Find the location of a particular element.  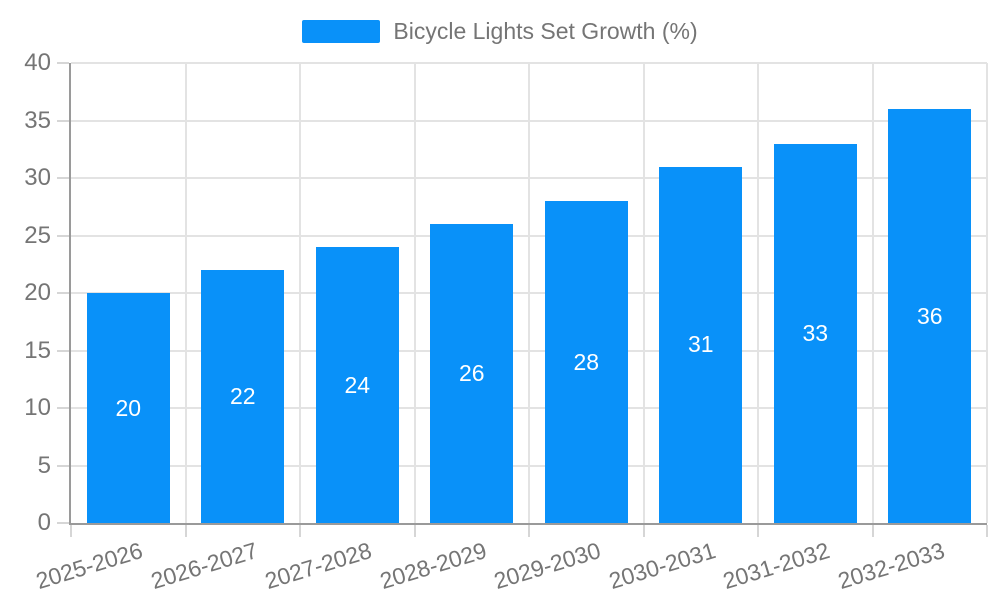

x-axis-tick-label: 2029-2030 is located at coordinates (547, 566).